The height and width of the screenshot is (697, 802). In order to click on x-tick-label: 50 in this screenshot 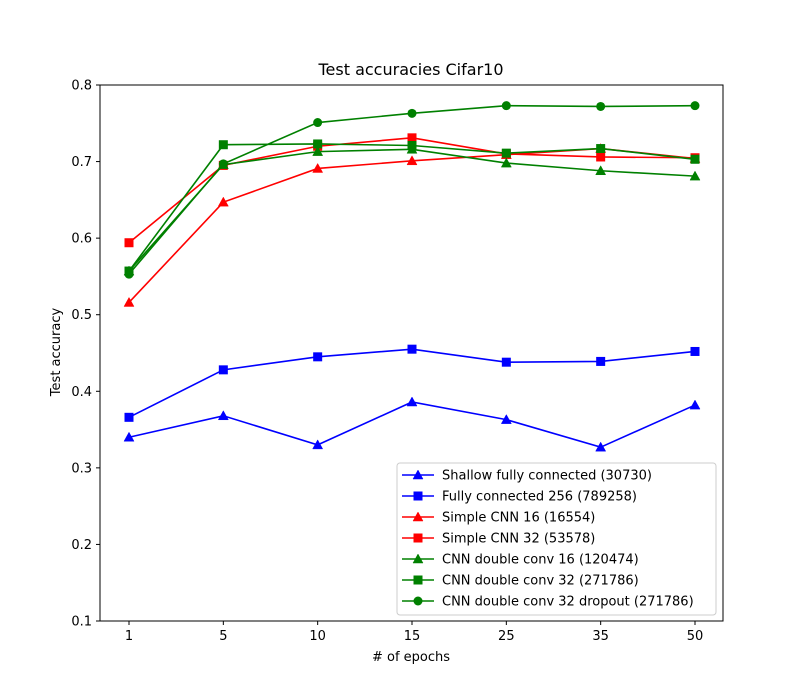, I will do `click(695, 636)`.